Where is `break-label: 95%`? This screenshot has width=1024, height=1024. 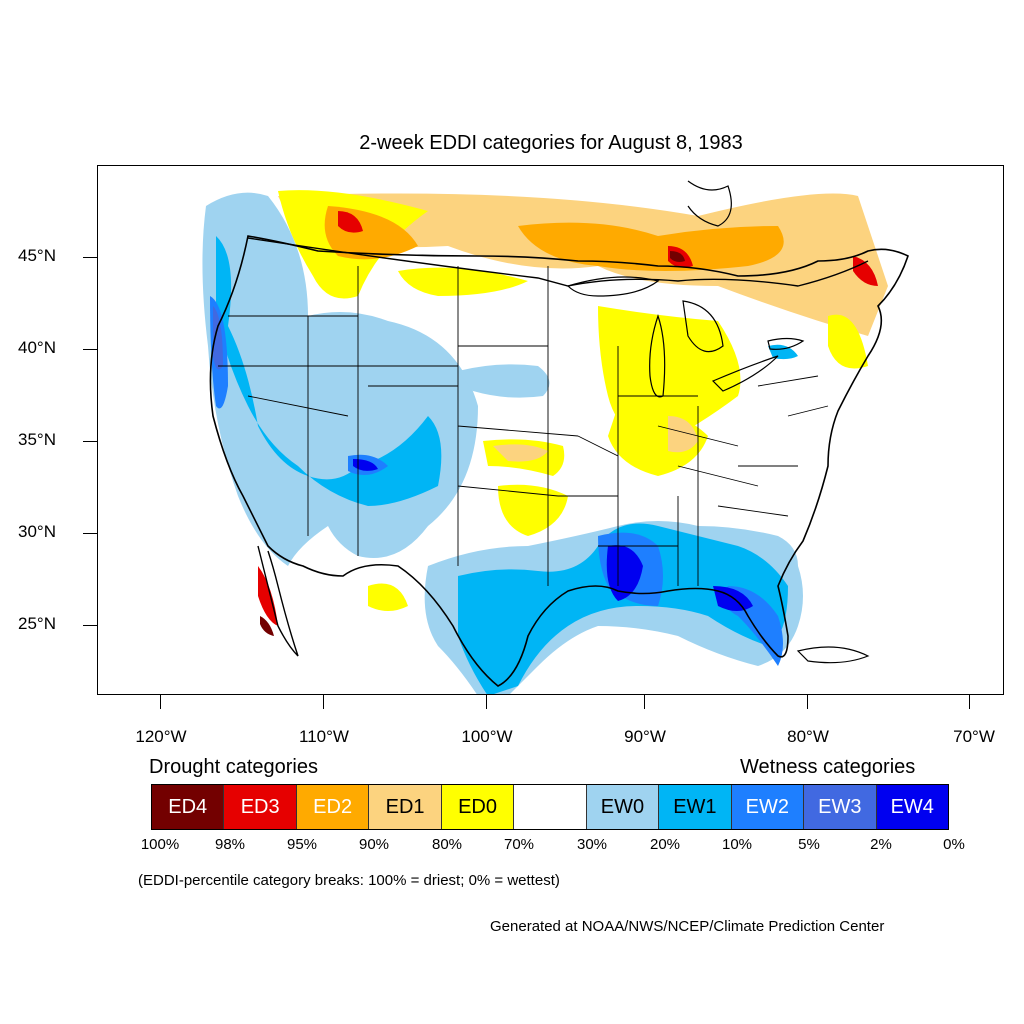 break-label: 95% is located at coordinates (302, 844).